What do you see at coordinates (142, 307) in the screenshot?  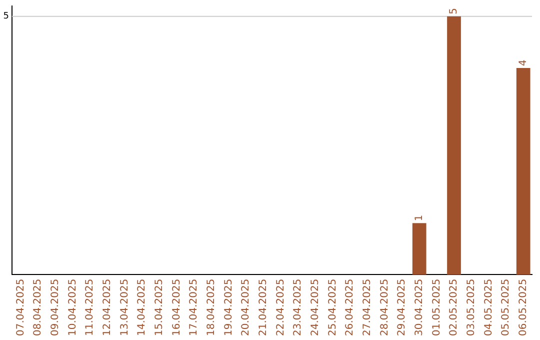 I see `x-tick-label: 14.04.2025` at bounding box center [142, 307].